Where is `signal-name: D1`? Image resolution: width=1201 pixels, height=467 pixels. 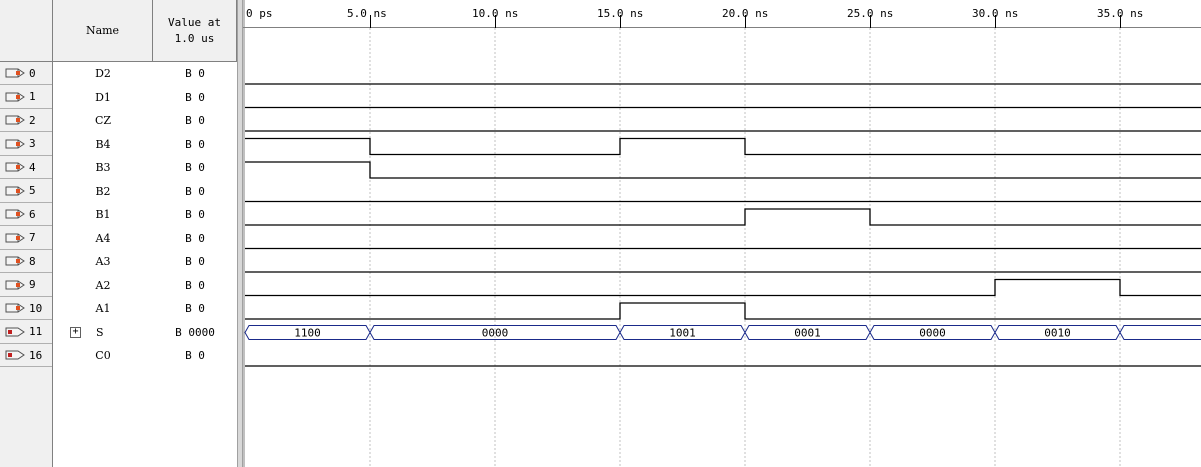
signal-name: D1 is located at coordinates (103, 97).